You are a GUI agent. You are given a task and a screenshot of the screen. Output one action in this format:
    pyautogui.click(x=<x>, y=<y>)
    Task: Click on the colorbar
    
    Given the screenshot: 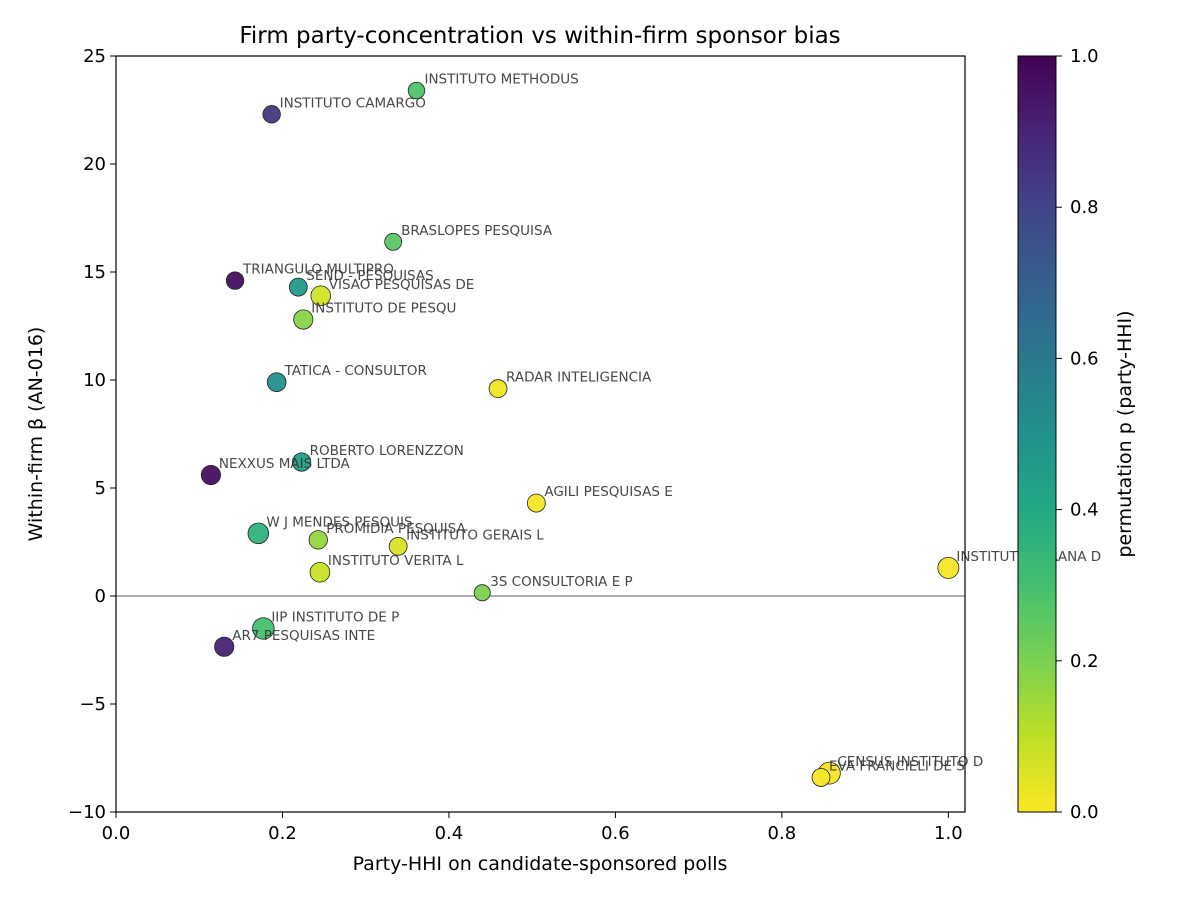 What is the action you would take?
    pyautogui.click(x=1037, y=434)
    